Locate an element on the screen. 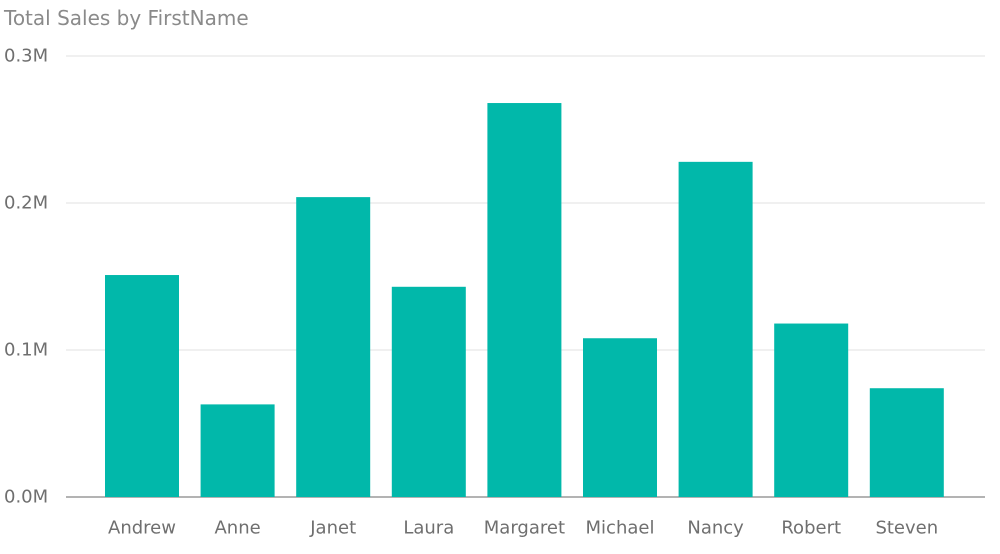  x-tick-label: Steven is located at coordinates (906, 528).